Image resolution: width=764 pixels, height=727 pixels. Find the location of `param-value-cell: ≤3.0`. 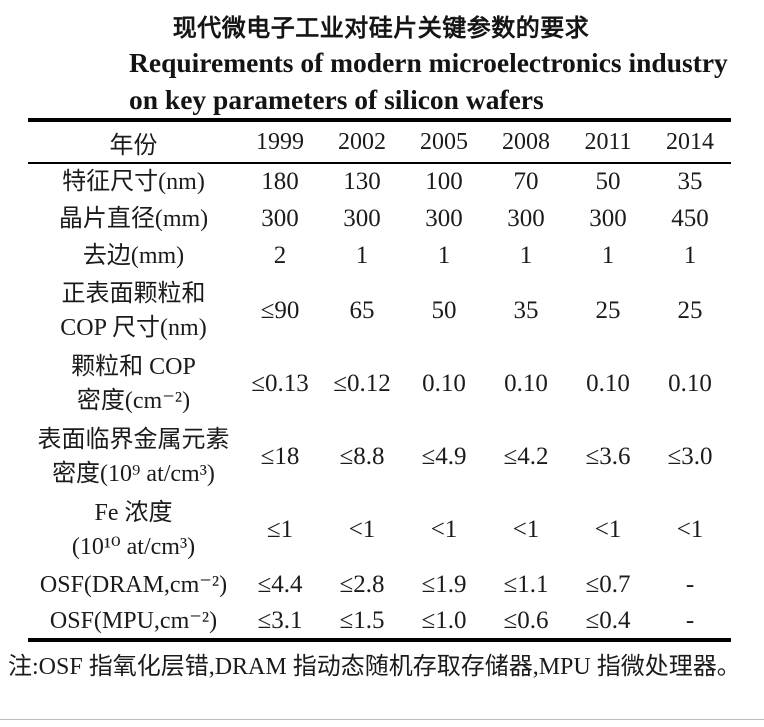

param-value-cell: ≤3.0 is located at coordinates (690, 456).